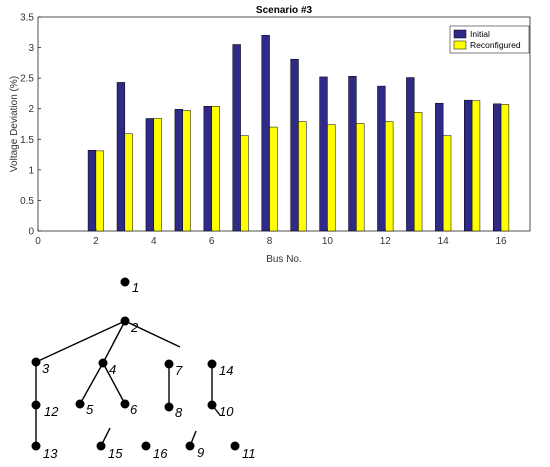 The height and width of the screenshot is (467, 550). I want to click on chart-title: Scenario #3, so click(284, 10).